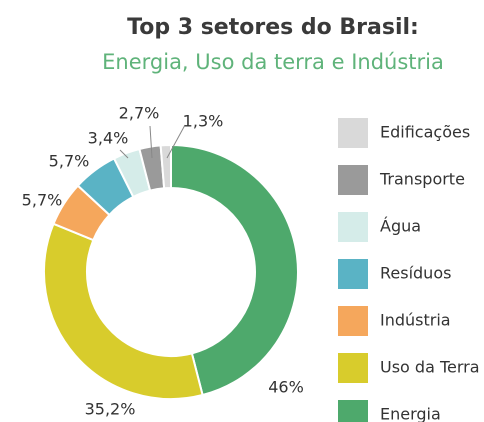 The image size is (484, 422). Describe the element at coordinates (139, 113) in the screenshot. I see `data-label: 2,7%` at that location.